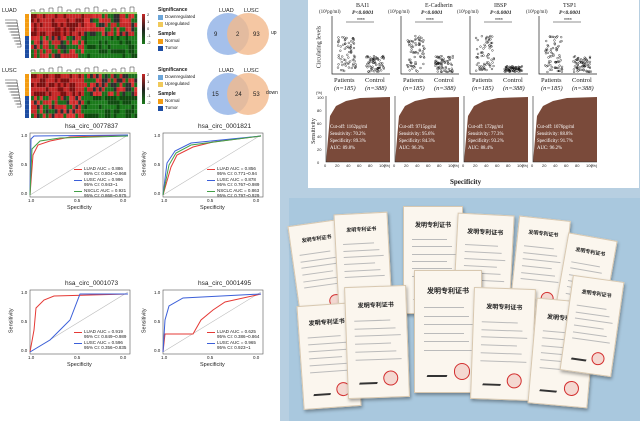 This screenshot has height=421, width=640. Describe the element at coordinates (412, 148) in the screenshot. I see `auc-text: AUC: 96.3%` at that location.